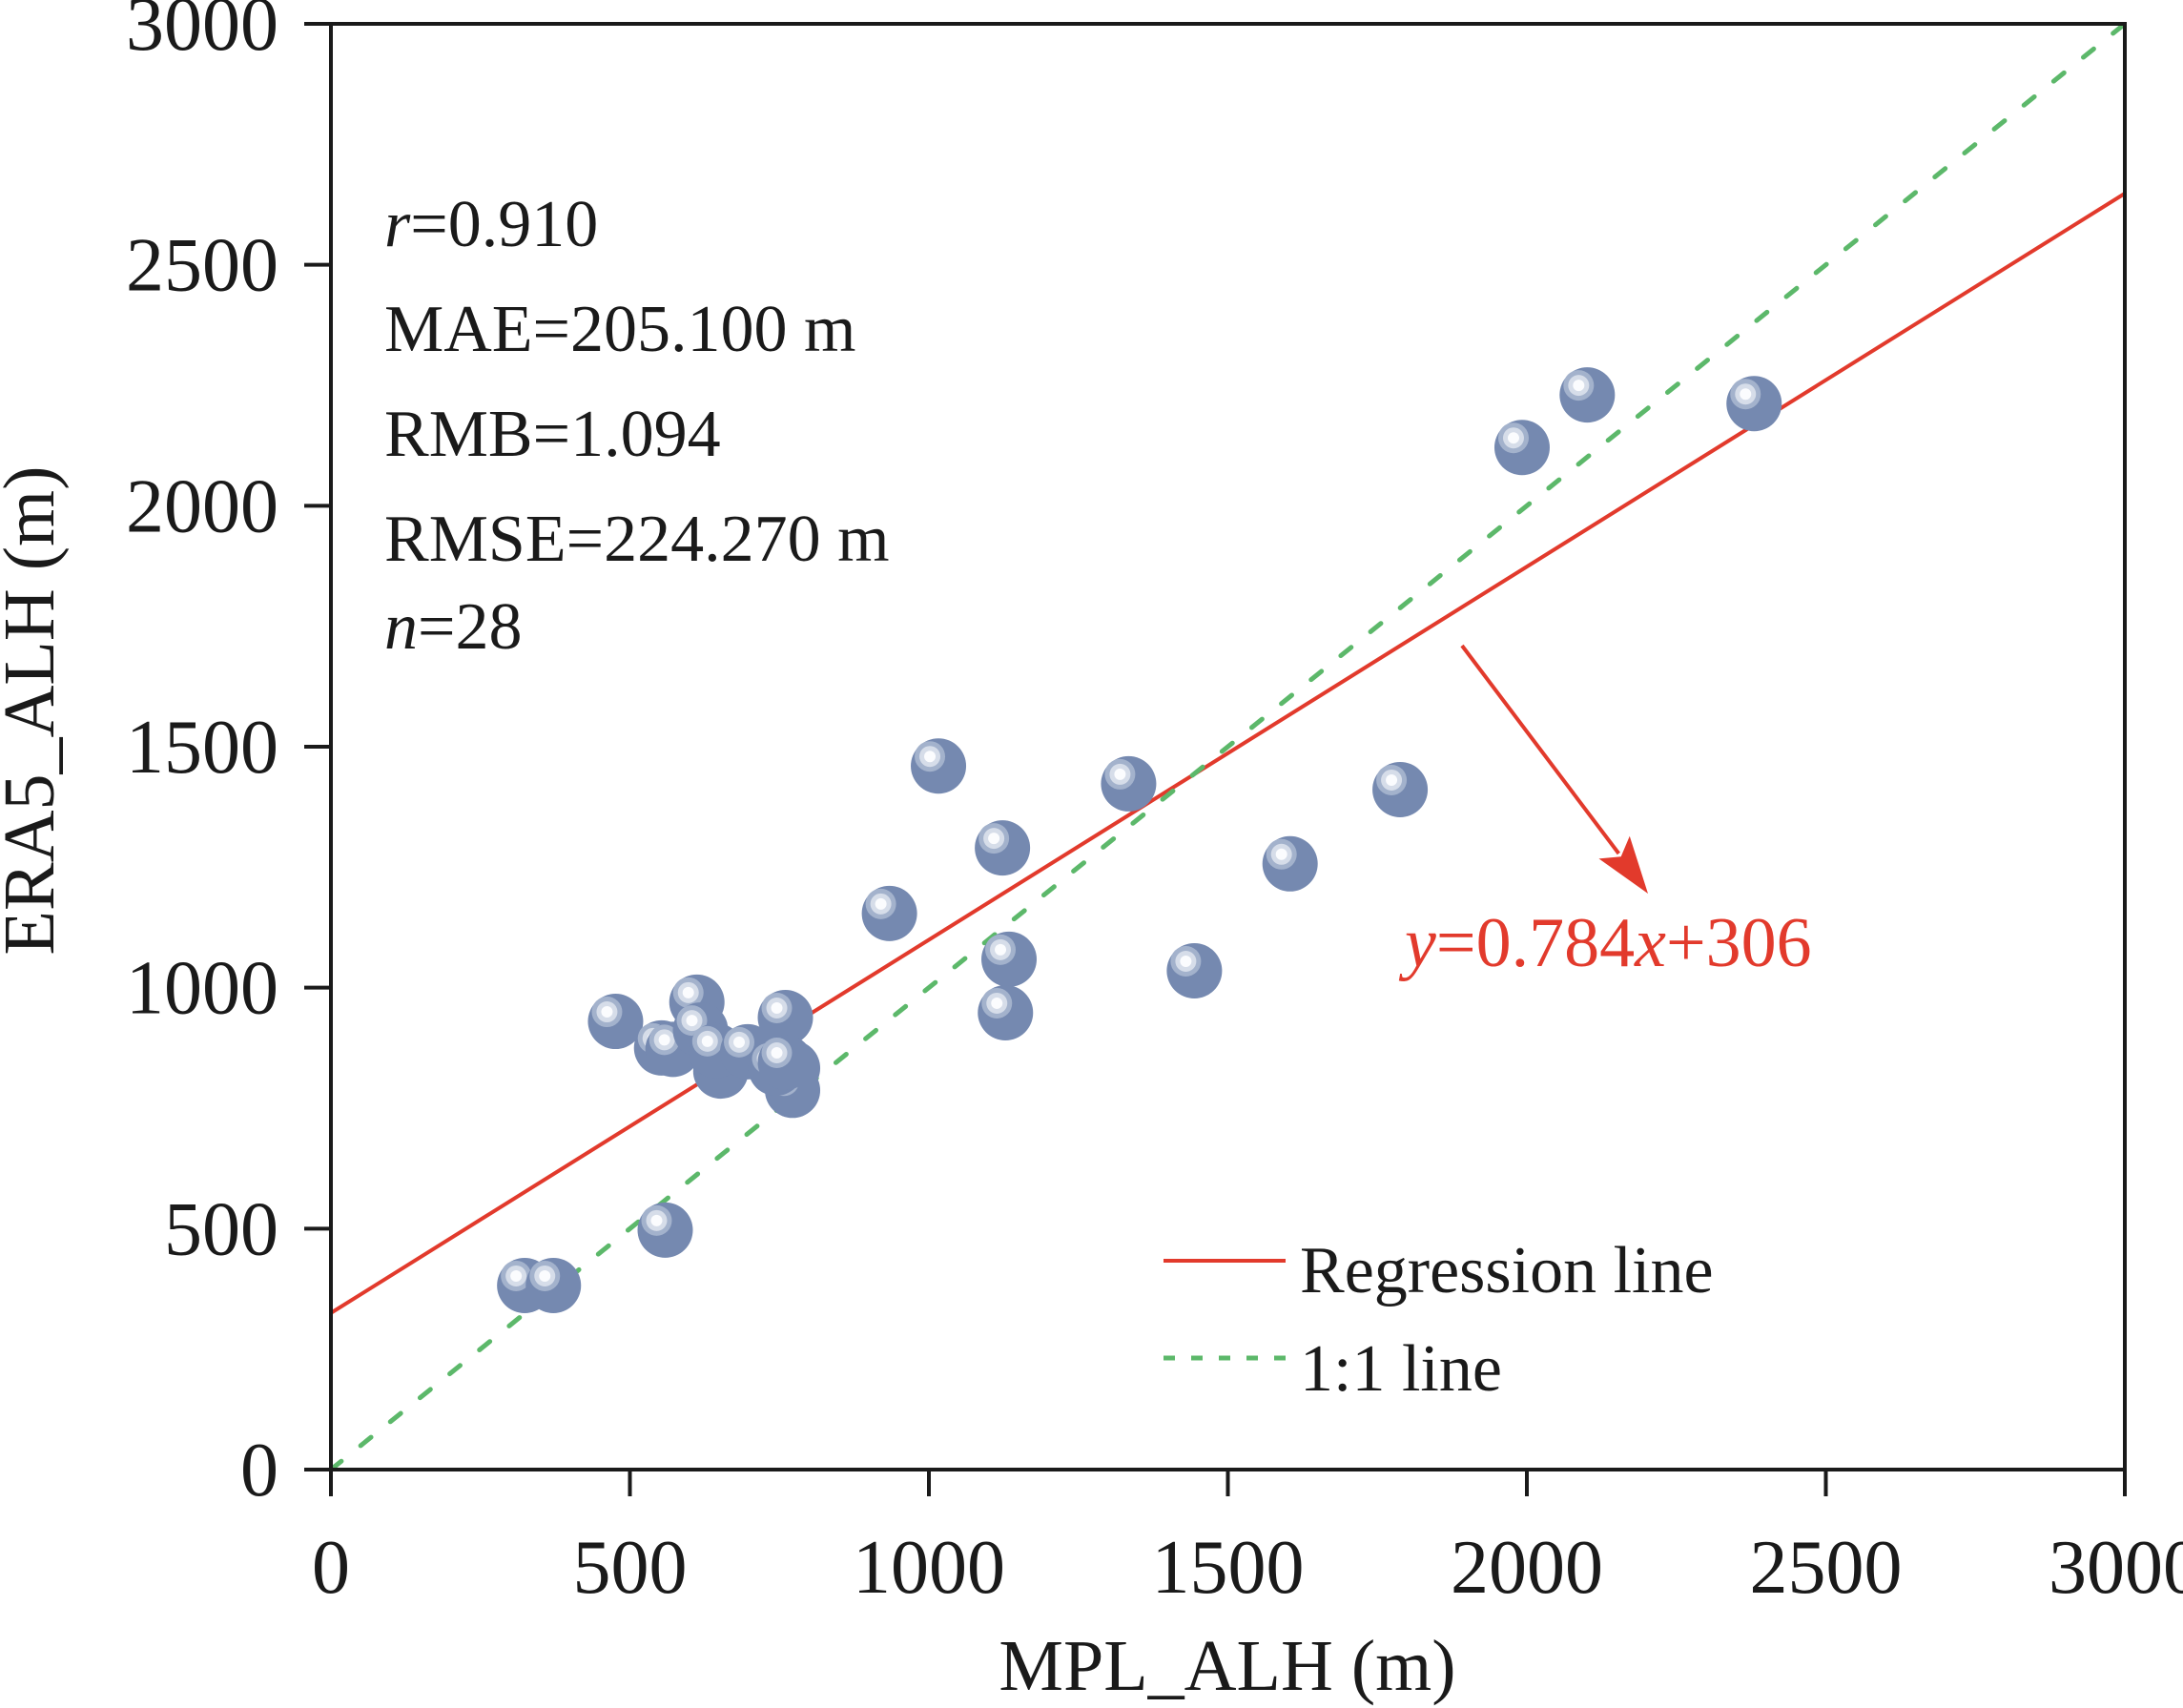 This screenshot has width=2183, height=1708. I want to click on x-tick-label: 3000, so click(2116, 1568).